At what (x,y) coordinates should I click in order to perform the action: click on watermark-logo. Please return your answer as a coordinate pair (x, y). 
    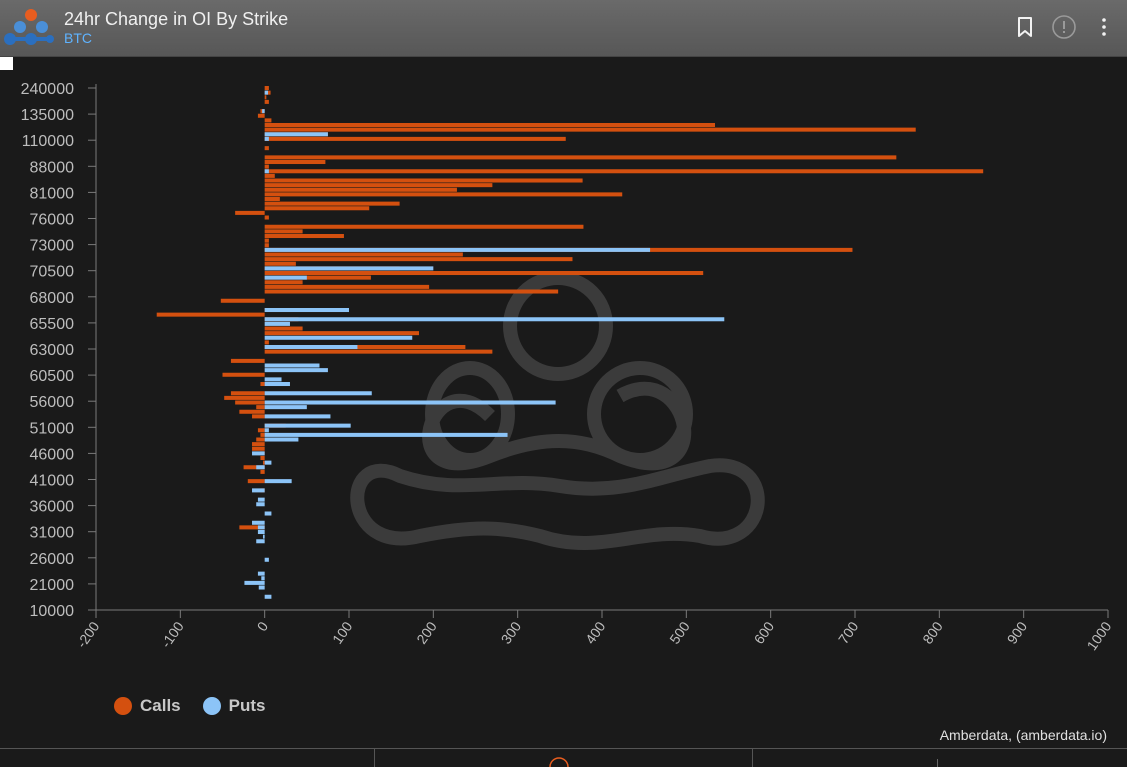
    Looking at the image, I should click on (557, 410).